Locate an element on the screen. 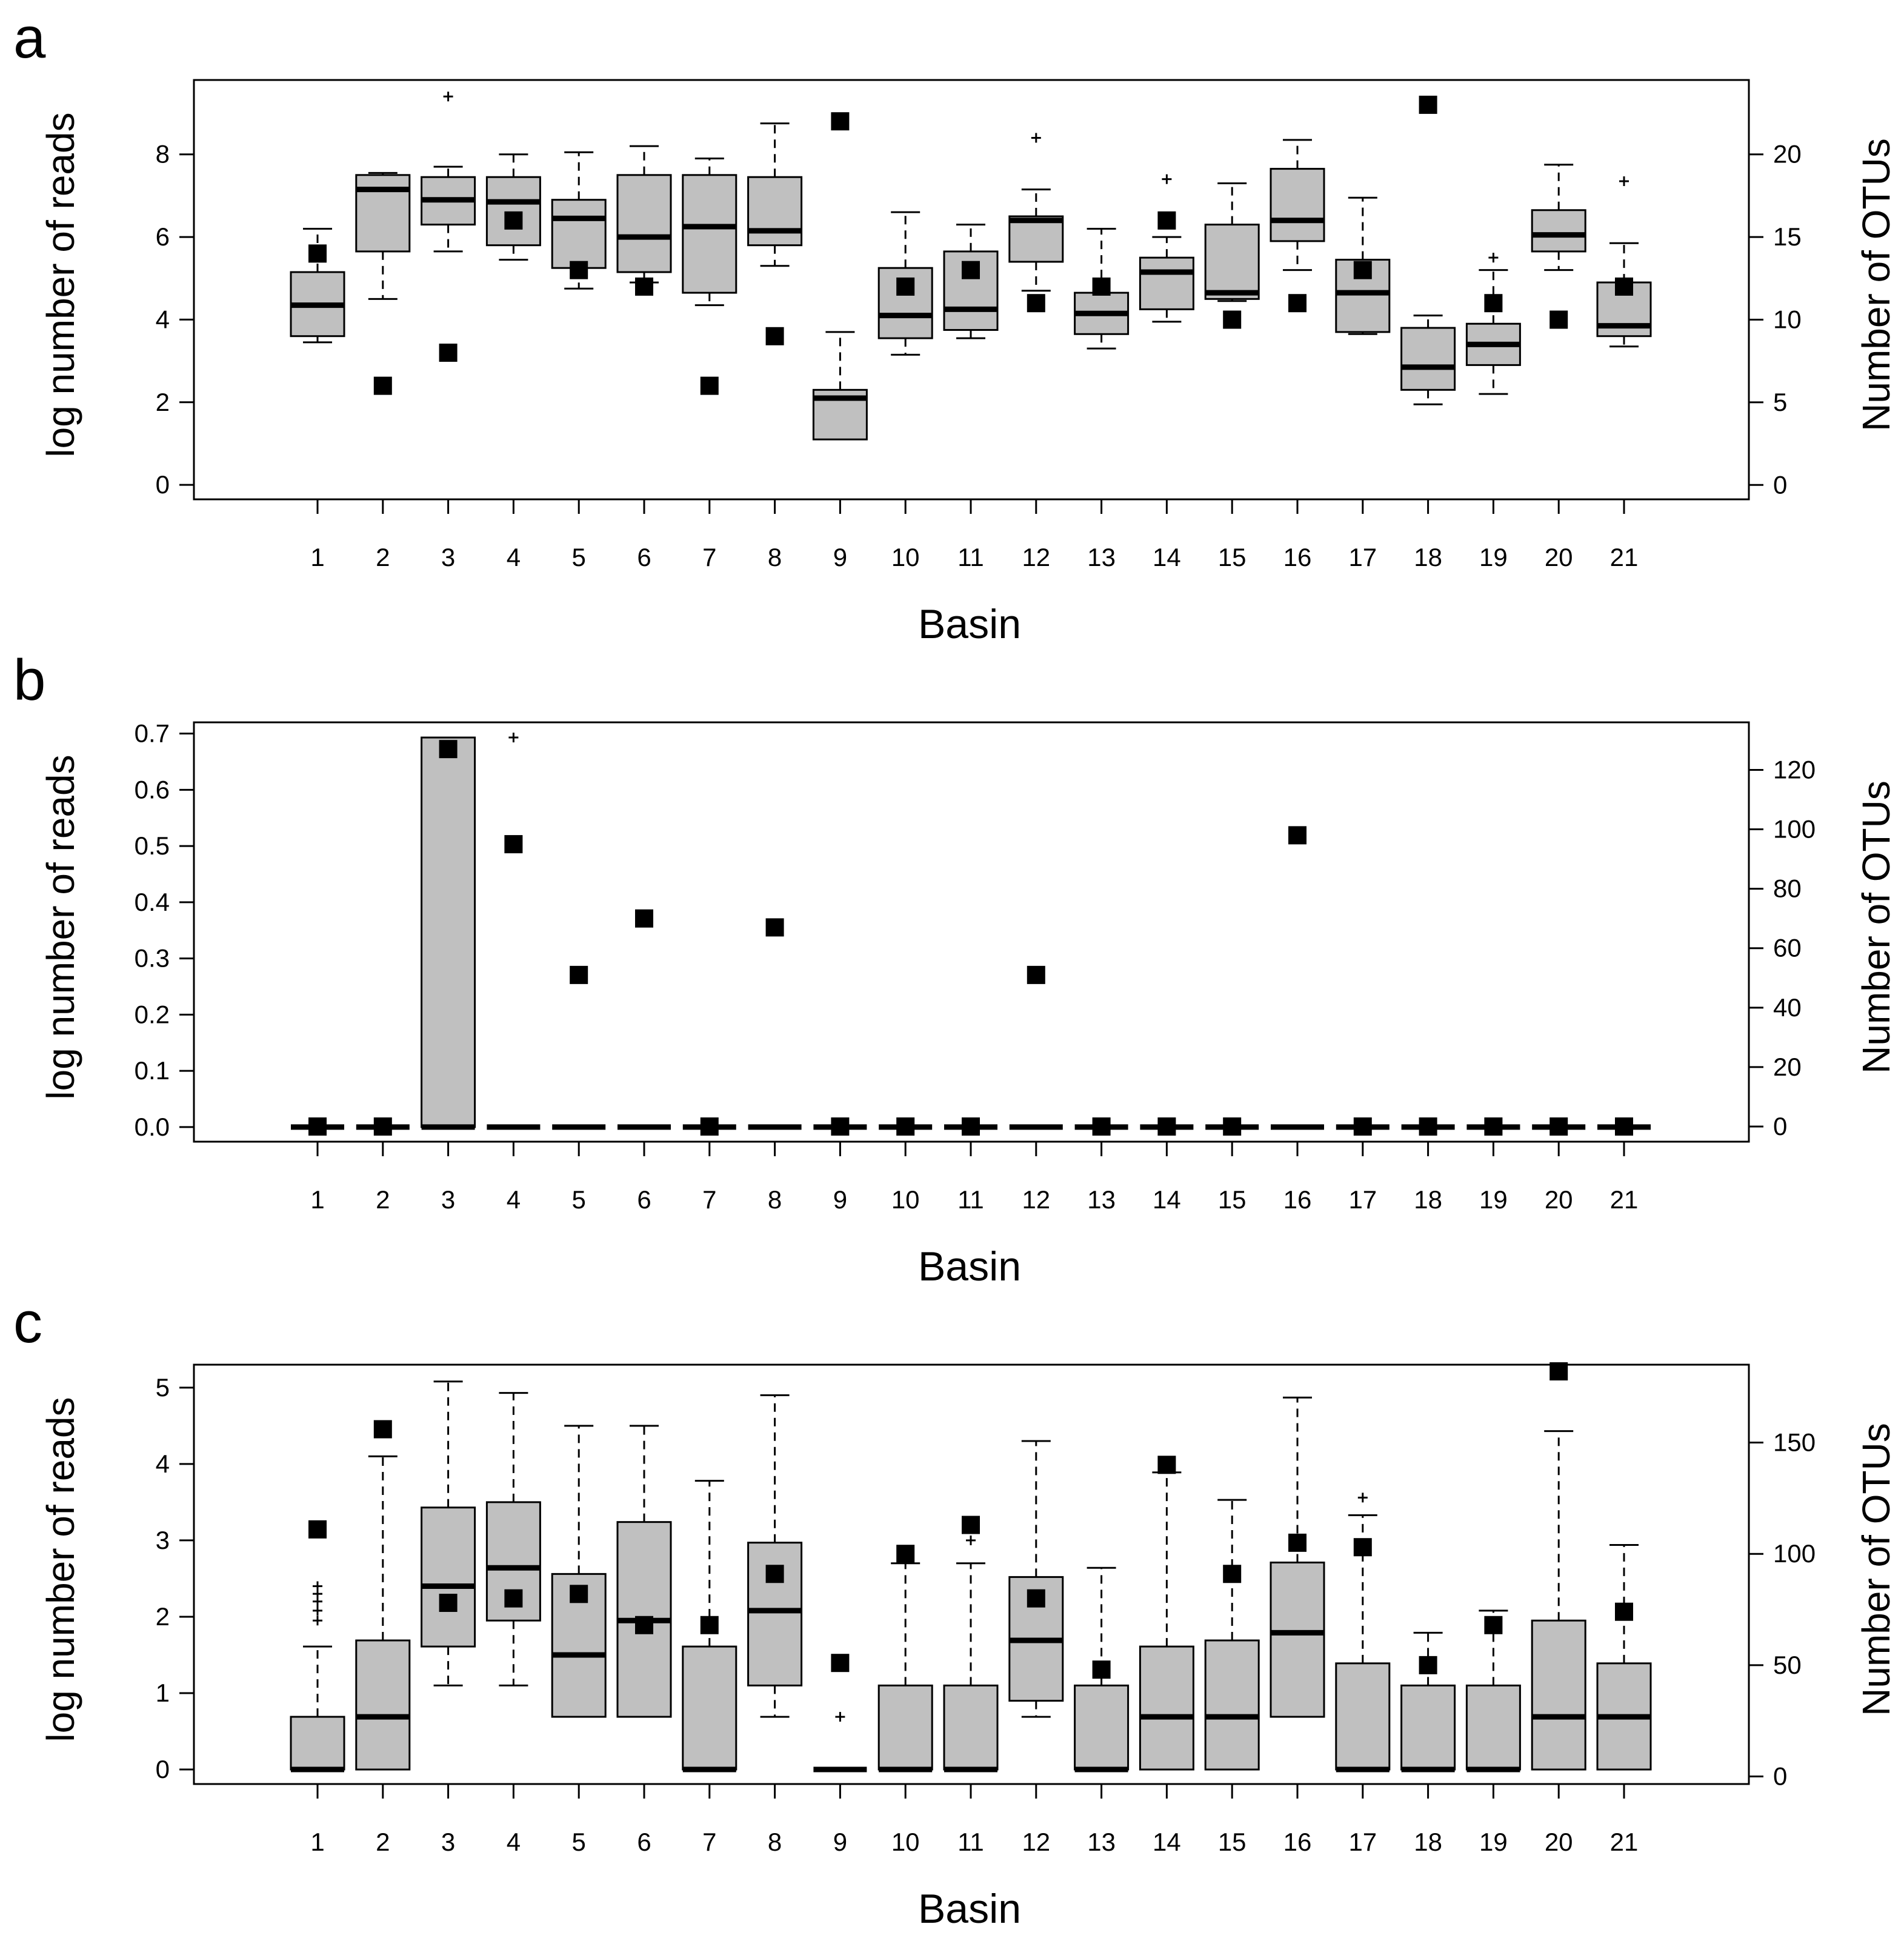 This screenshot has height=1944, width=1904. panel-a-y-right-tick-label: 15 is located at coordinates (1787, 236).